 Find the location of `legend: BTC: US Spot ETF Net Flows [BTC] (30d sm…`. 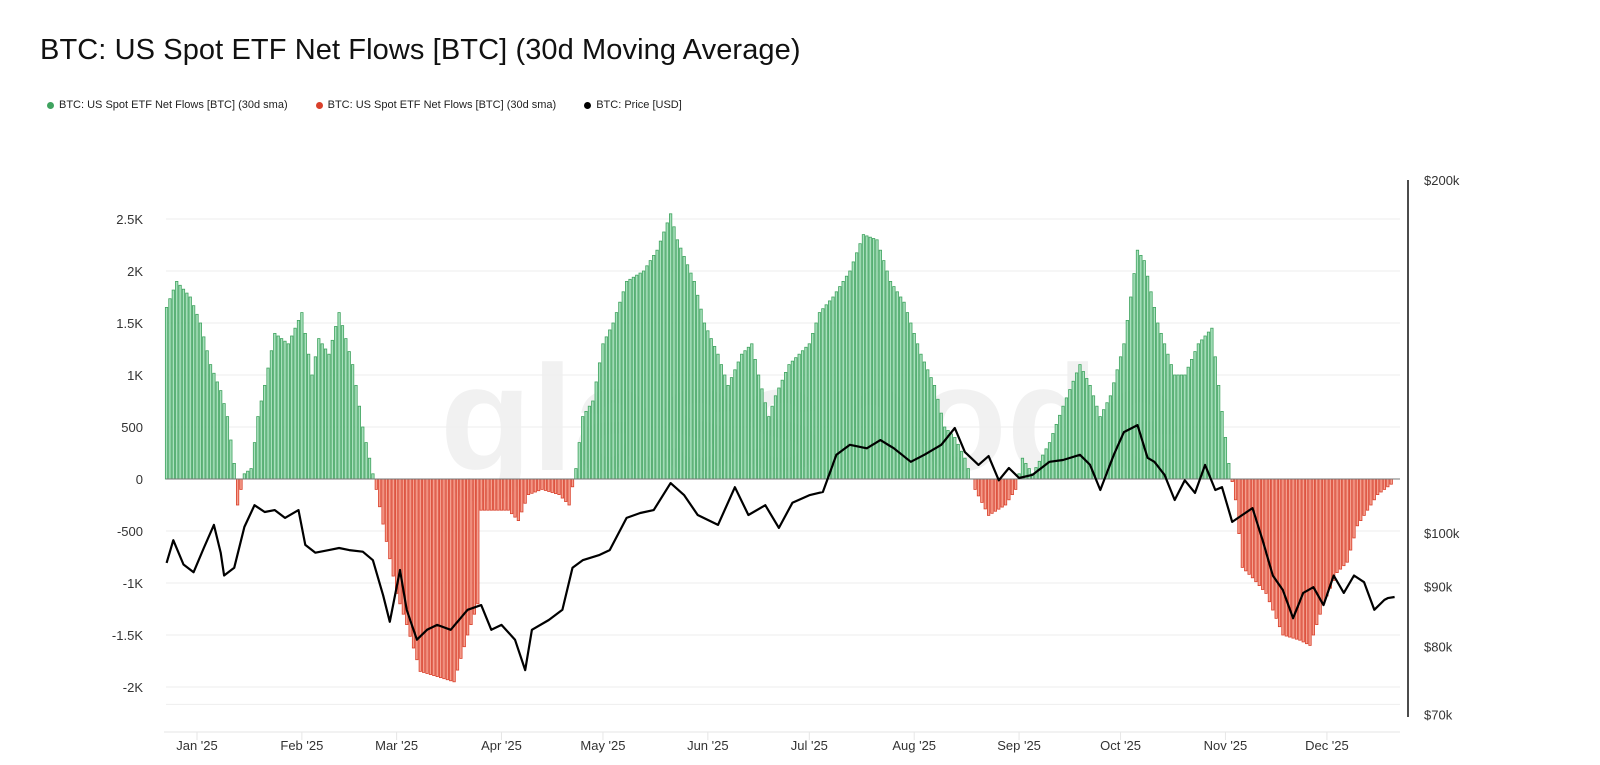

legend: BTC: US Spot ETF Net Flows [BTC] (30d sm… is located at coordinates (364, 105).